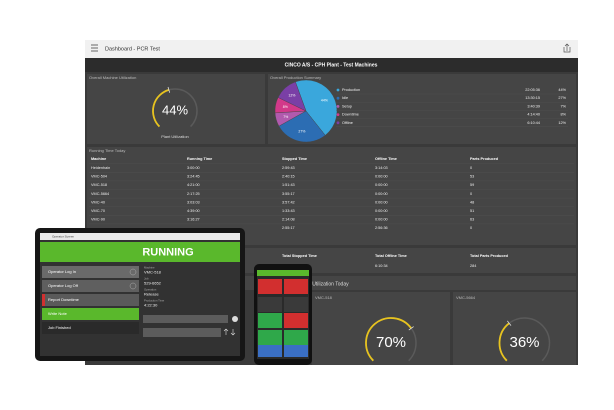 The width and height of the screenshot is (614, 410). Describe the element at coordinates (351, 90) in the screenshot. I see `legend-name: Production` at that location.